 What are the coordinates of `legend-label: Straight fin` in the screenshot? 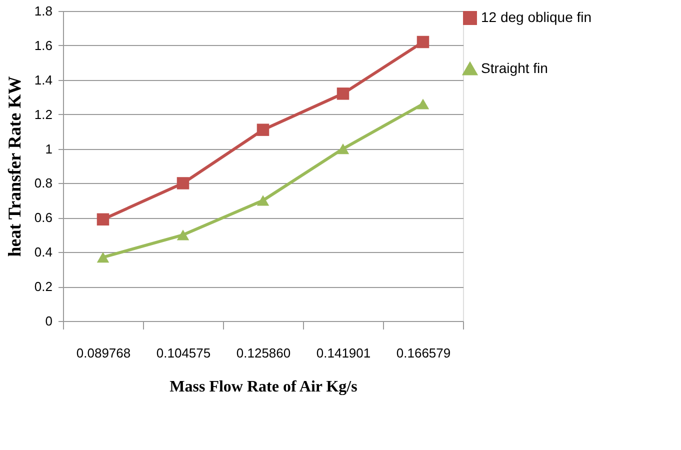 It's located at (514, 68).